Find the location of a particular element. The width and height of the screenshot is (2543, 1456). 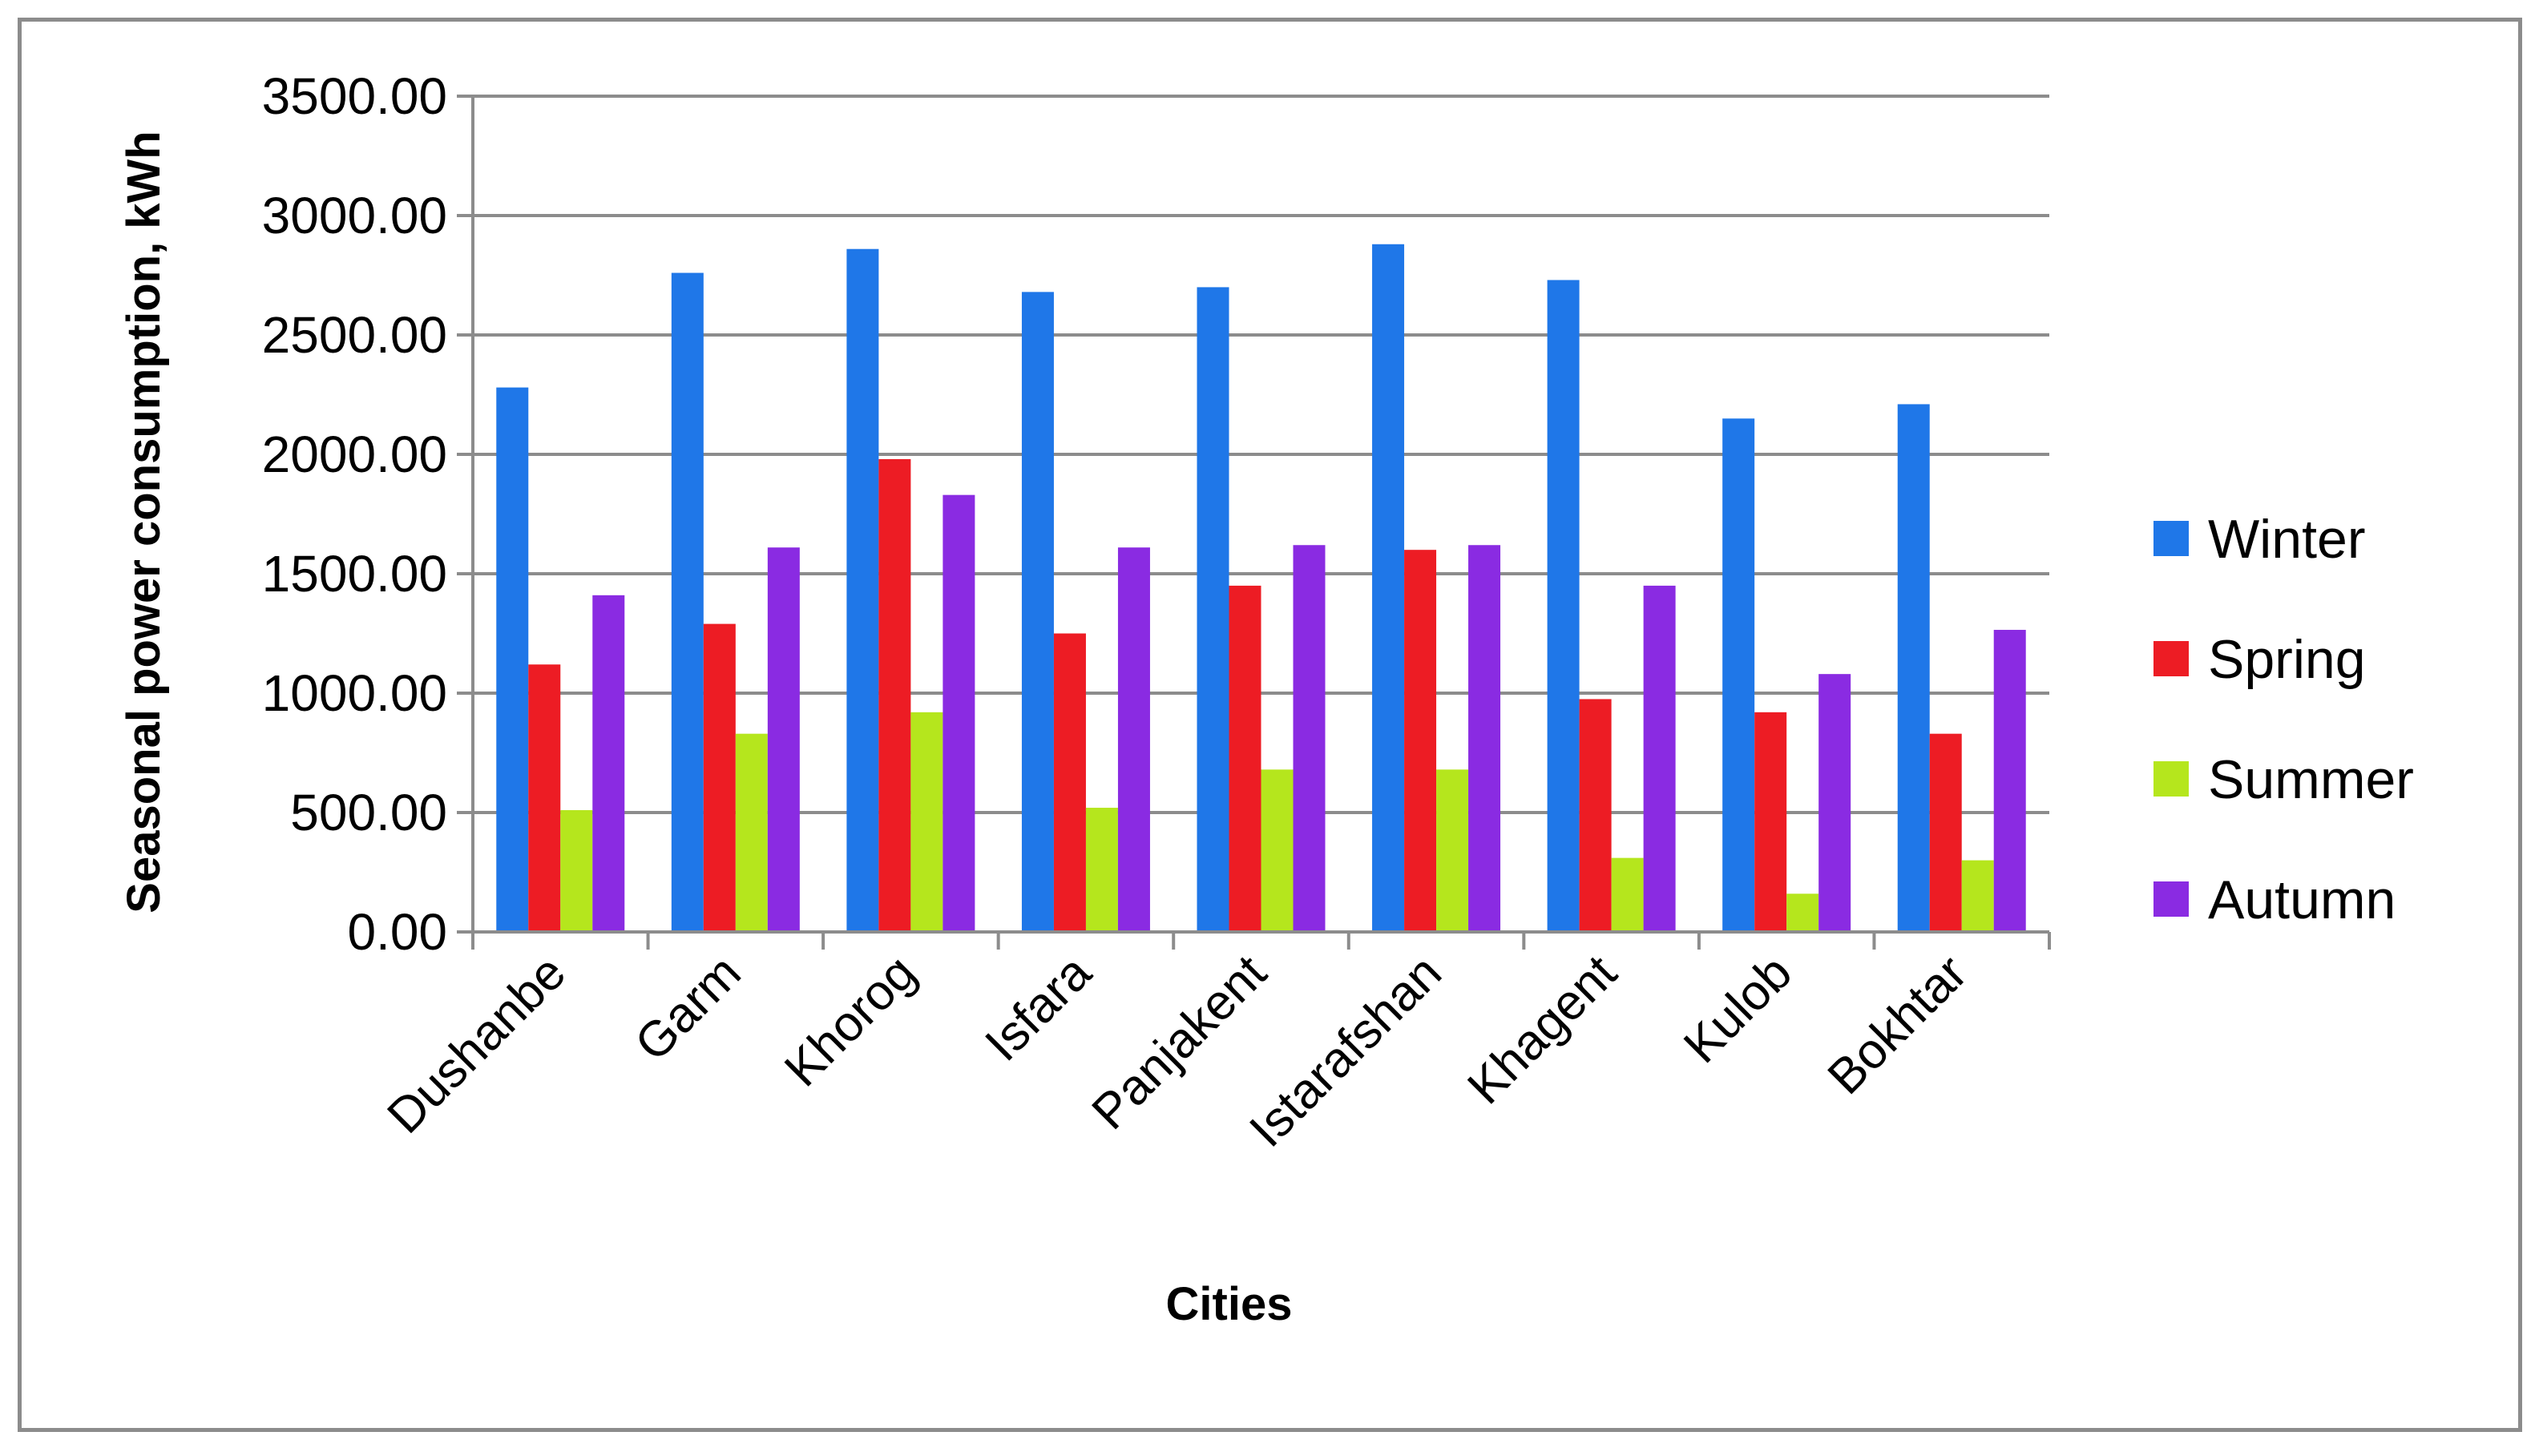

legend-swatch-spring is located at coordinates (2171, 658).